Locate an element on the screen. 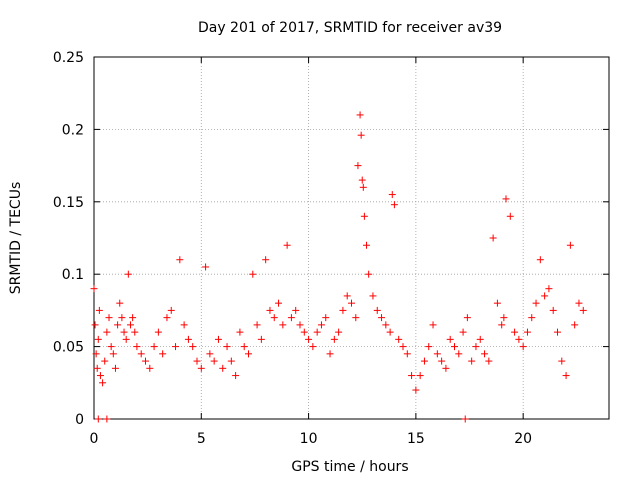  x-tick-label: 15 is located at coordinates (416, 439).